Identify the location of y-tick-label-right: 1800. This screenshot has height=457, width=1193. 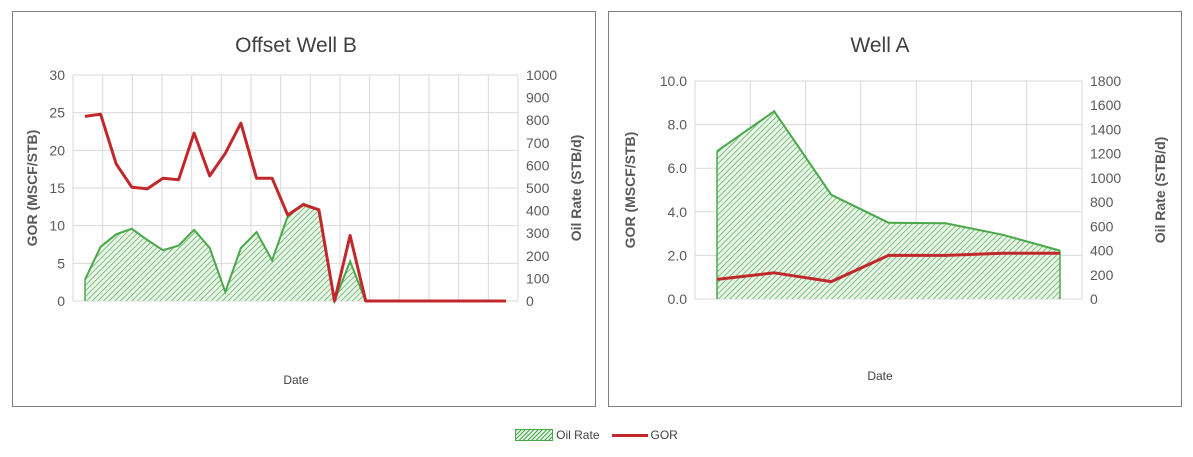
(1105, 81).